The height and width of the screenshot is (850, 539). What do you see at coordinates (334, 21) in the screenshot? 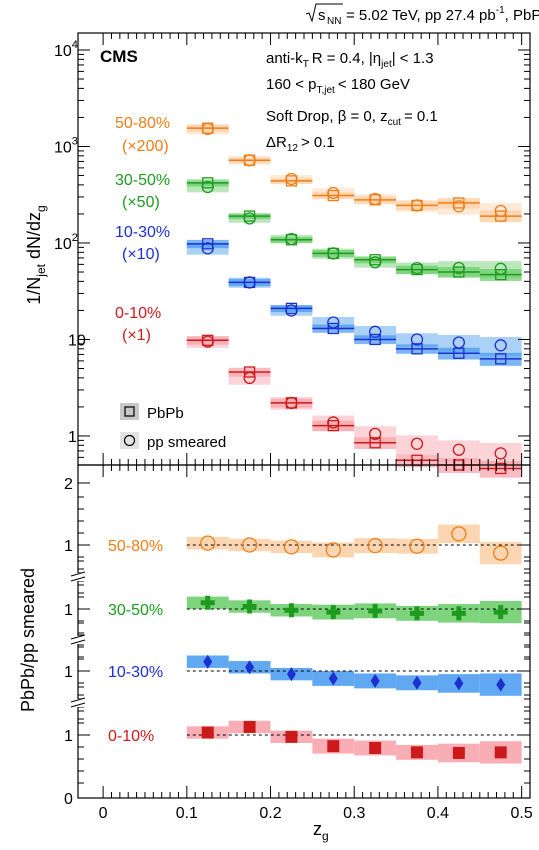
I see `header-sqrt-sub: NN` at bounding box center [334, 21].